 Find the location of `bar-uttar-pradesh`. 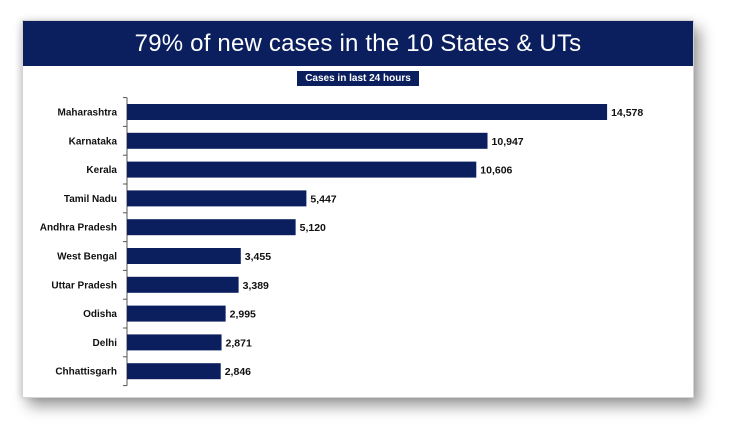

bar-uttar-pradesh is located at coordinates (183, 284).